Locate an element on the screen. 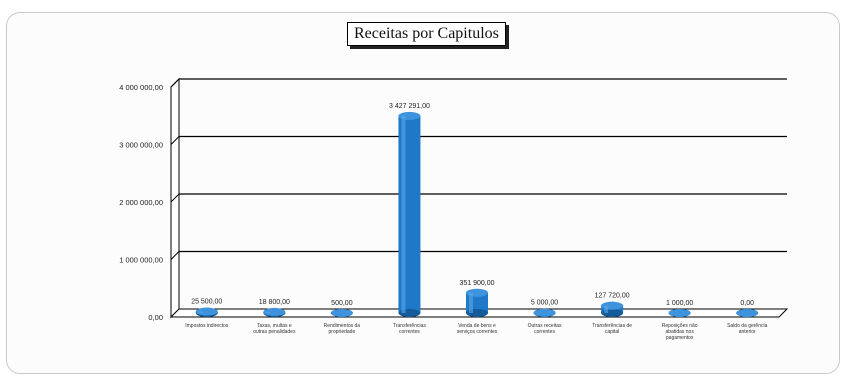  y-tick-label: 4 000 000,00 is located at coordinates (141, 87).